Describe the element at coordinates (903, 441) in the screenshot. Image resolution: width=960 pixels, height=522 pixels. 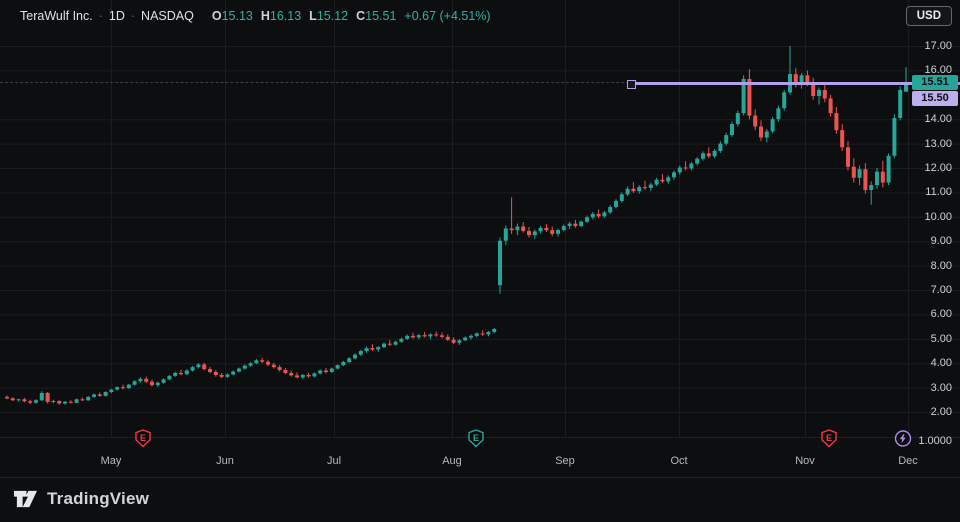
I see `split-icon` at that location.